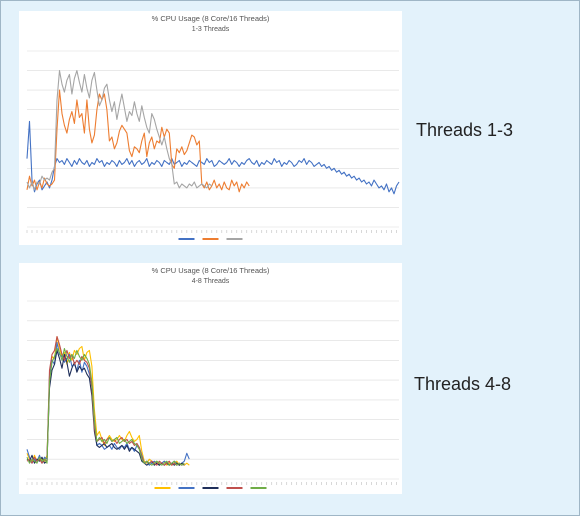 The width and height of the screenshot is (580, 516). Describe the element at coordinates (211, 281) in the screenshot. I see `chart-subtitle: 4-8 Threads` at that location.